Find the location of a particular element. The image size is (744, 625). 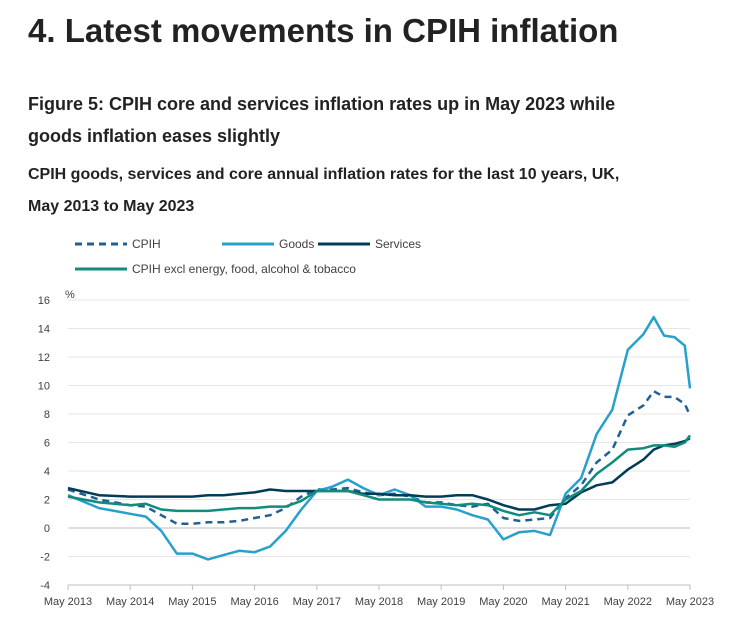

legend-label-goods: Goods is located at coordinates (296, 244).